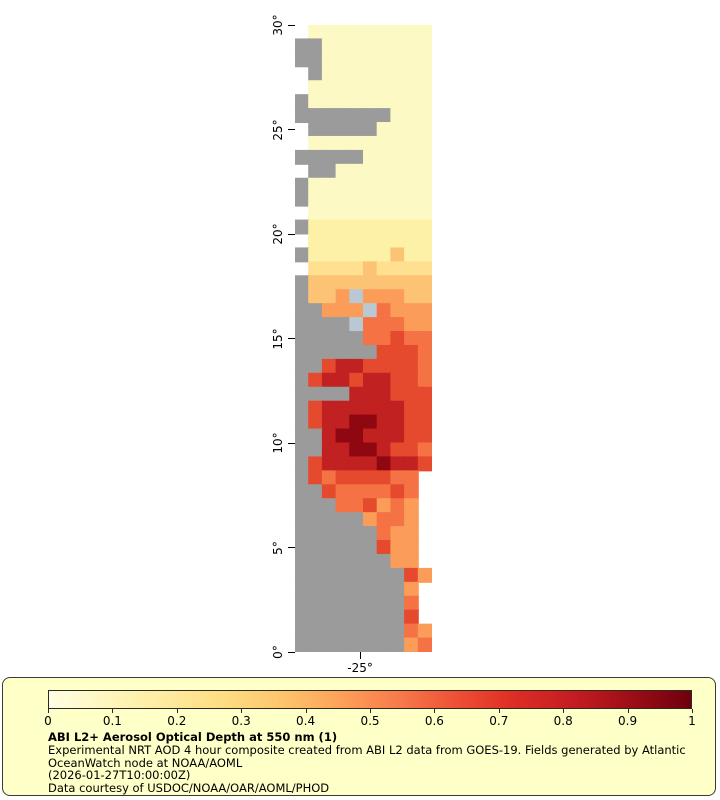 The height and width of the screenshot is (800, 720). I want to click on caption-line-3: (2026-01-27T10:00:00Z), so click(119, 775).